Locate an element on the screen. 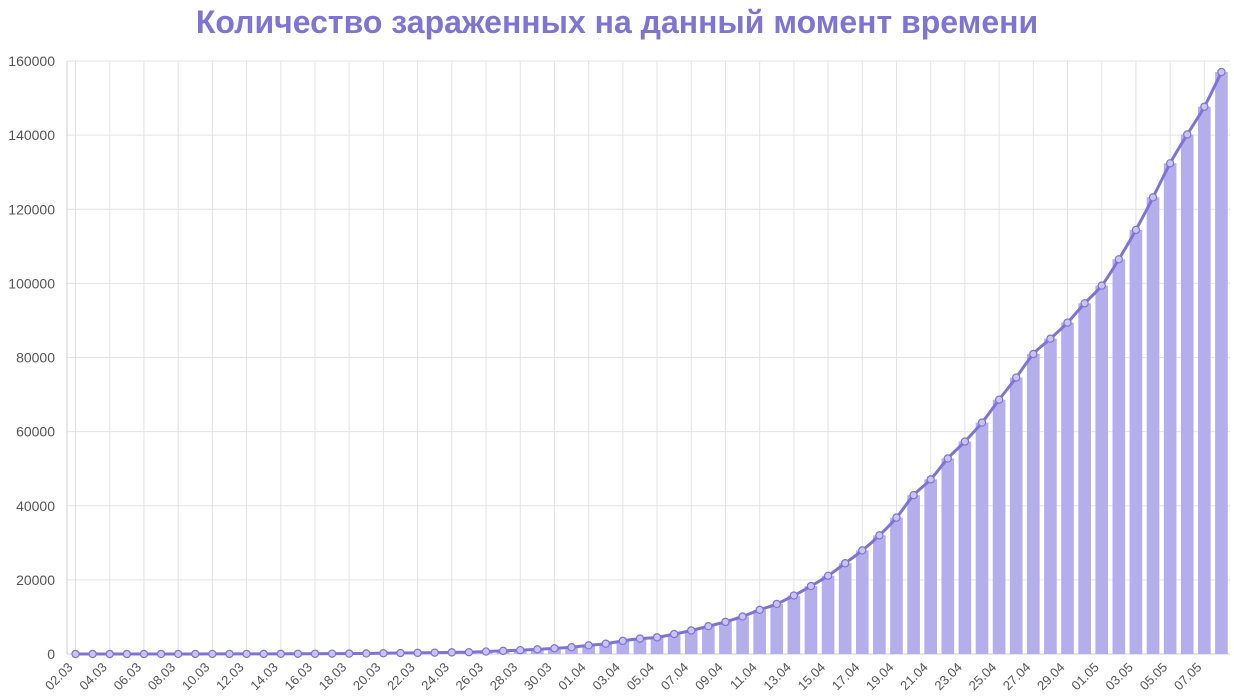 The image size is (1234, 700). x-tick-label: 29.04 is located at coordinates (1051, 677).